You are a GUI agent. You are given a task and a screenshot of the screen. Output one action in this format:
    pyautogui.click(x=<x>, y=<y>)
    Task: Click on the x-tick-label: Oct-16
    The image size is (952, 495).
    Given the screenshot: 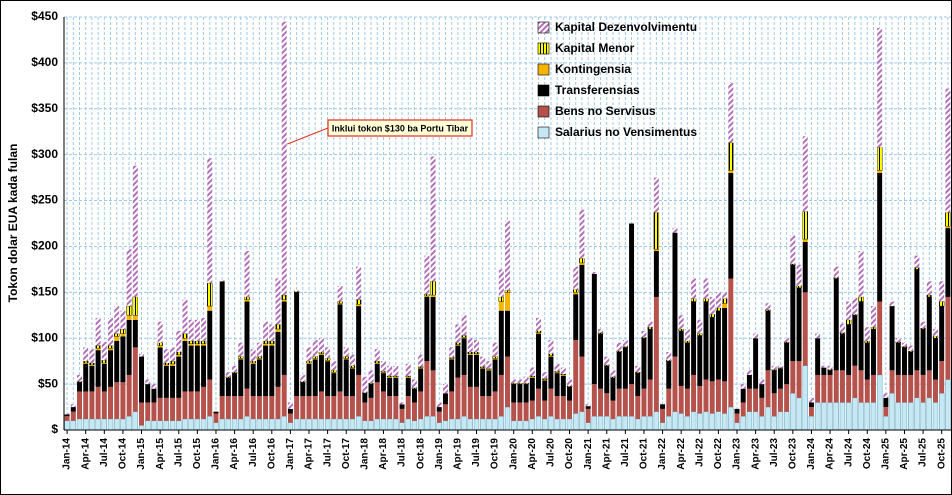 What is the action you would take?
    pyautogui.click(x=271, y=454)
    